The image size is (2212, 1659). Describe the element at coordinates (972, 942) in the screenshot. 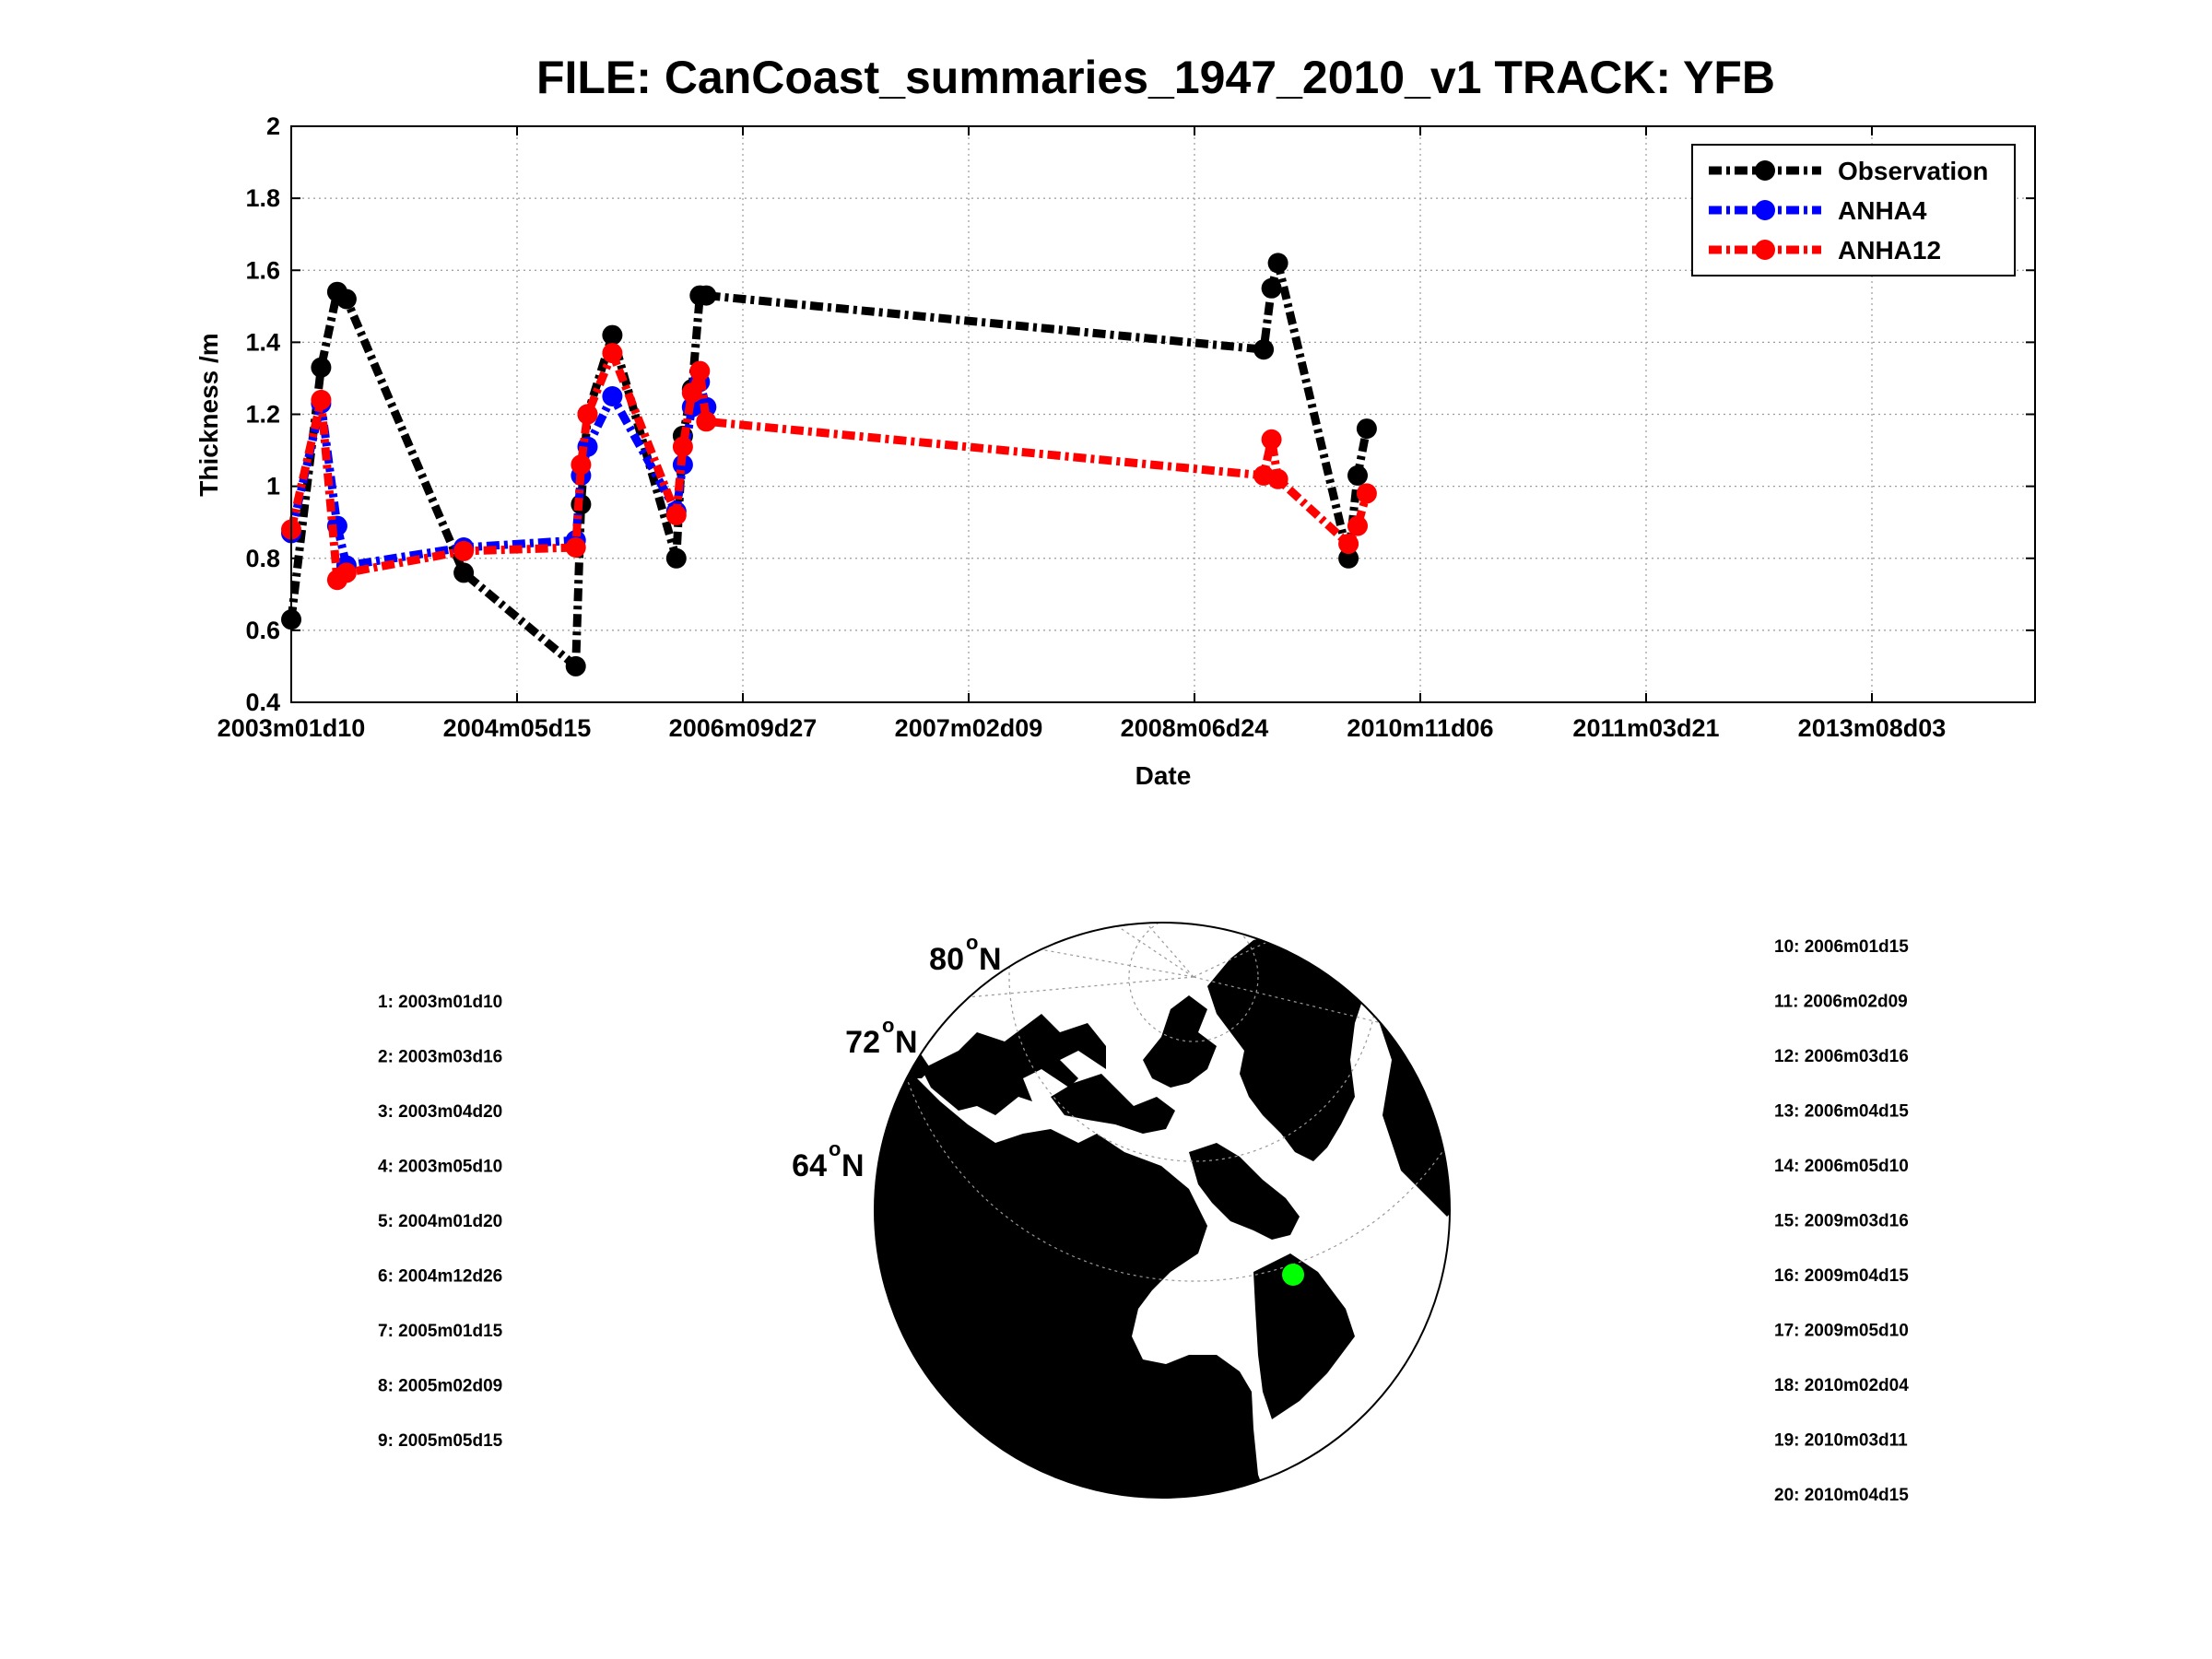

I see `lat-label-80-degree: o` at that location.